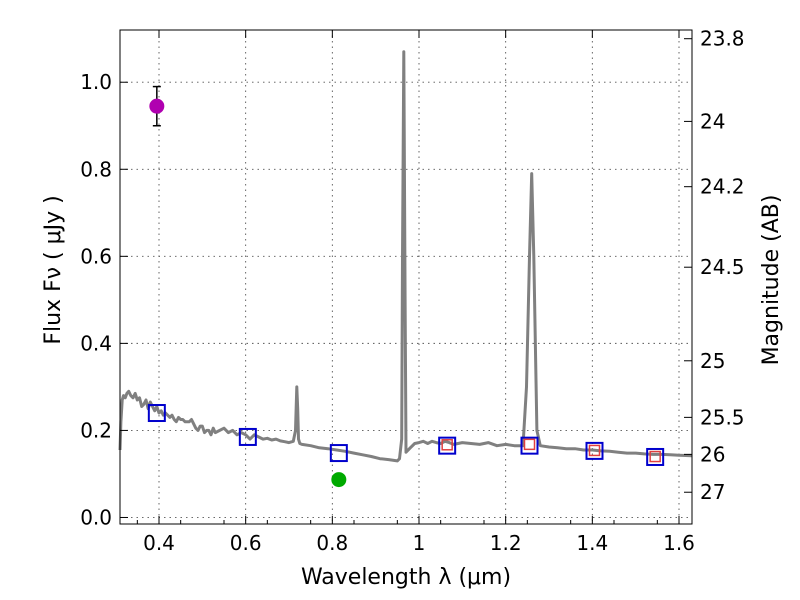  What do you see at coordinates (53, 269) in the screenshot?
I see `y-axis-label: Flux Fν ( μJy )` at bounding box center [53, 269].